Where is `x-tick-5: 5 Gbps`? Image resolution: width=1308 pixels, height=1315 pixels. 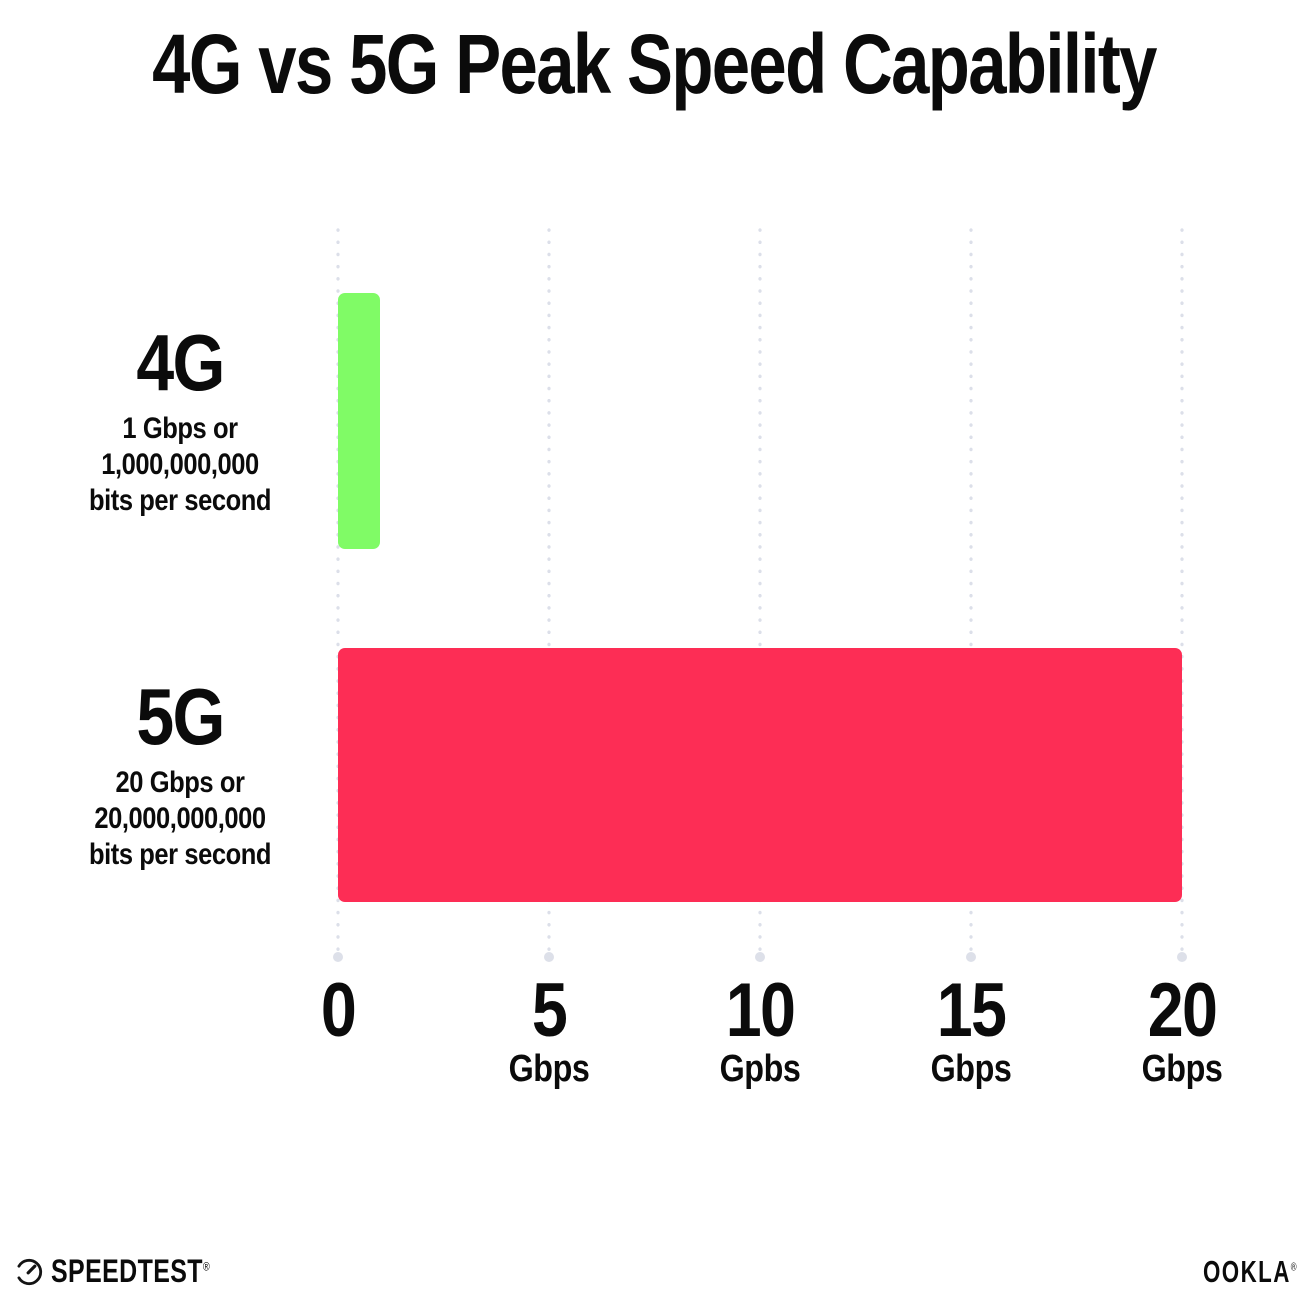
x-tick-5: 5 Gbps is located at coordinates (549, 1029).